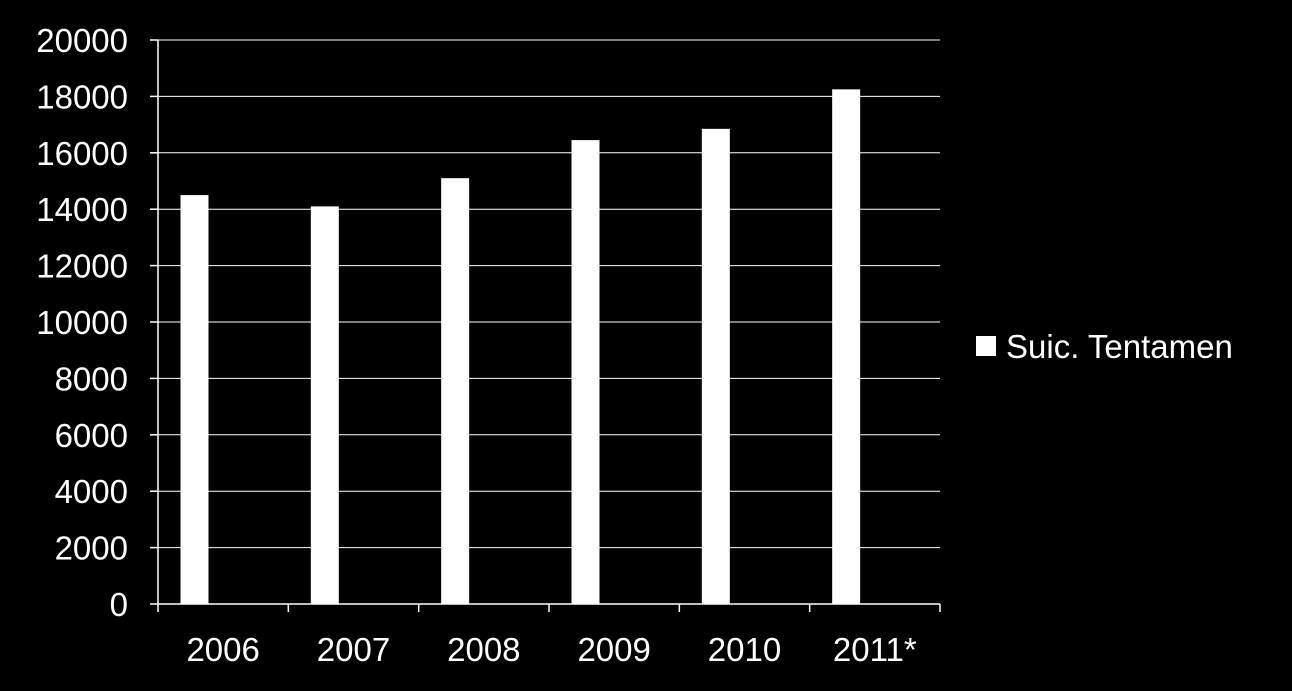 The width and height of the screenshot is (1292, 691). What do you see at coordinates (222, 649) in the screenshot?
I see `x-tick-label: 2006` at bounding box center [222, 649].